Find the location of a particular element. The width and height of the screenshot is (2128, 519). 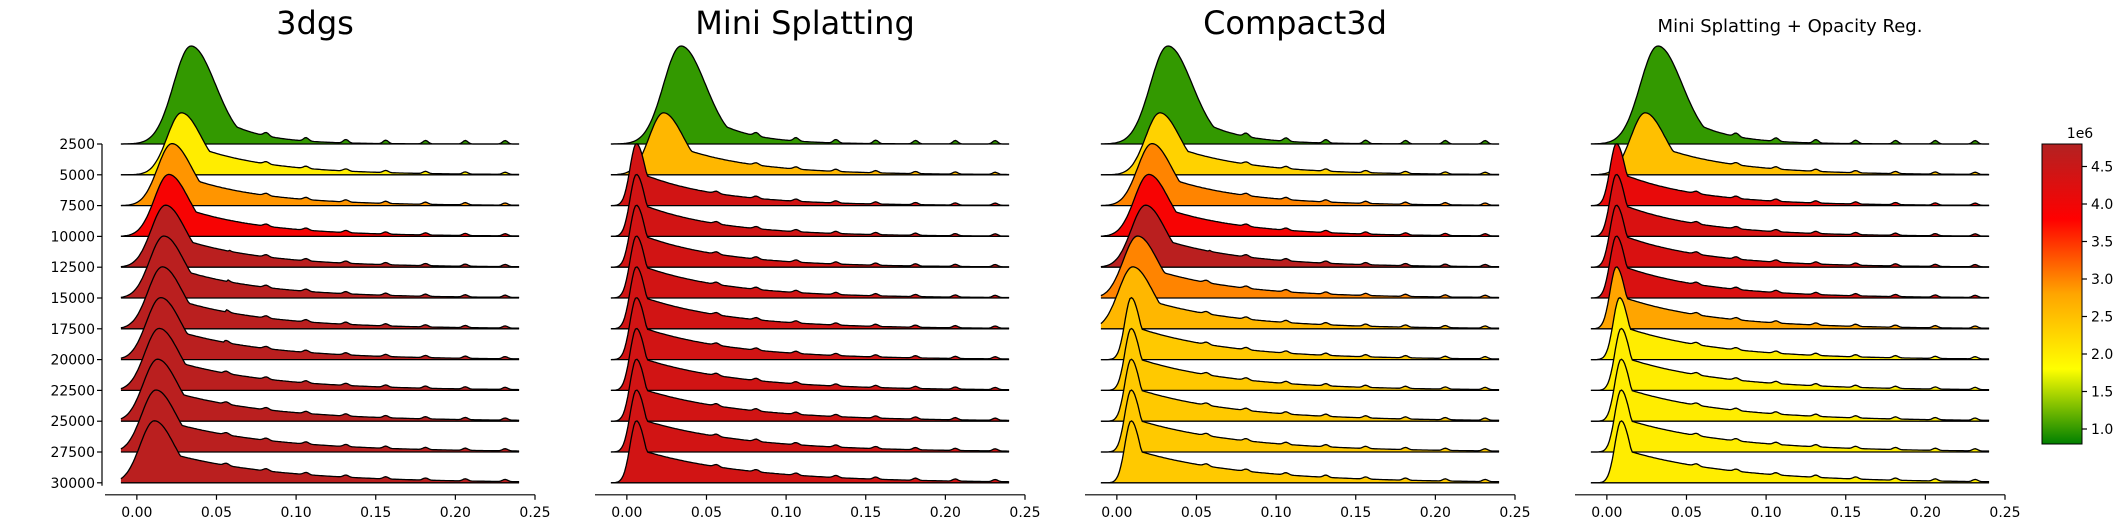

y-tick-label: 15000 is located at coordinates (72, 299).